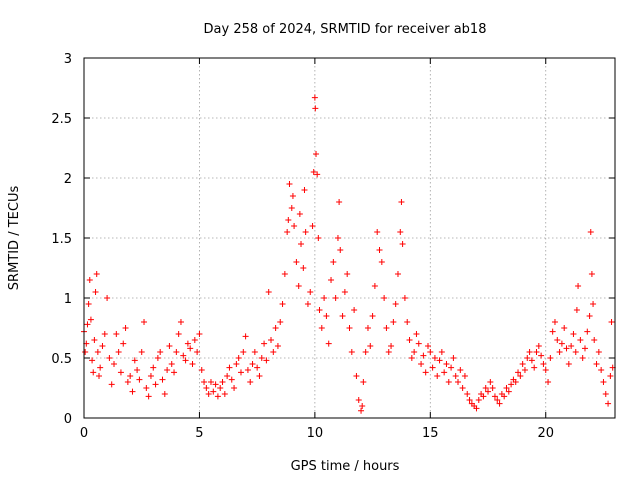 The height and width of the screenshot is (480, 640). What do you see at coordinates (430, 433) in the screenshot?
I see `x-tick-label: 15` at bounding box center [430, 433].